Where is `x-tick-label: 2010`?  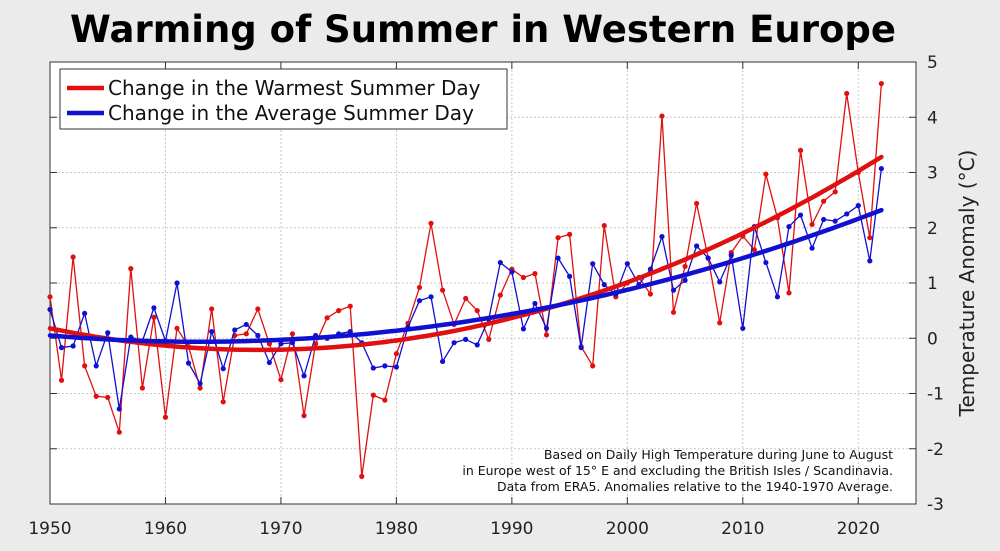 x-tick-label: 2010 is located at coordinates (742, 529).